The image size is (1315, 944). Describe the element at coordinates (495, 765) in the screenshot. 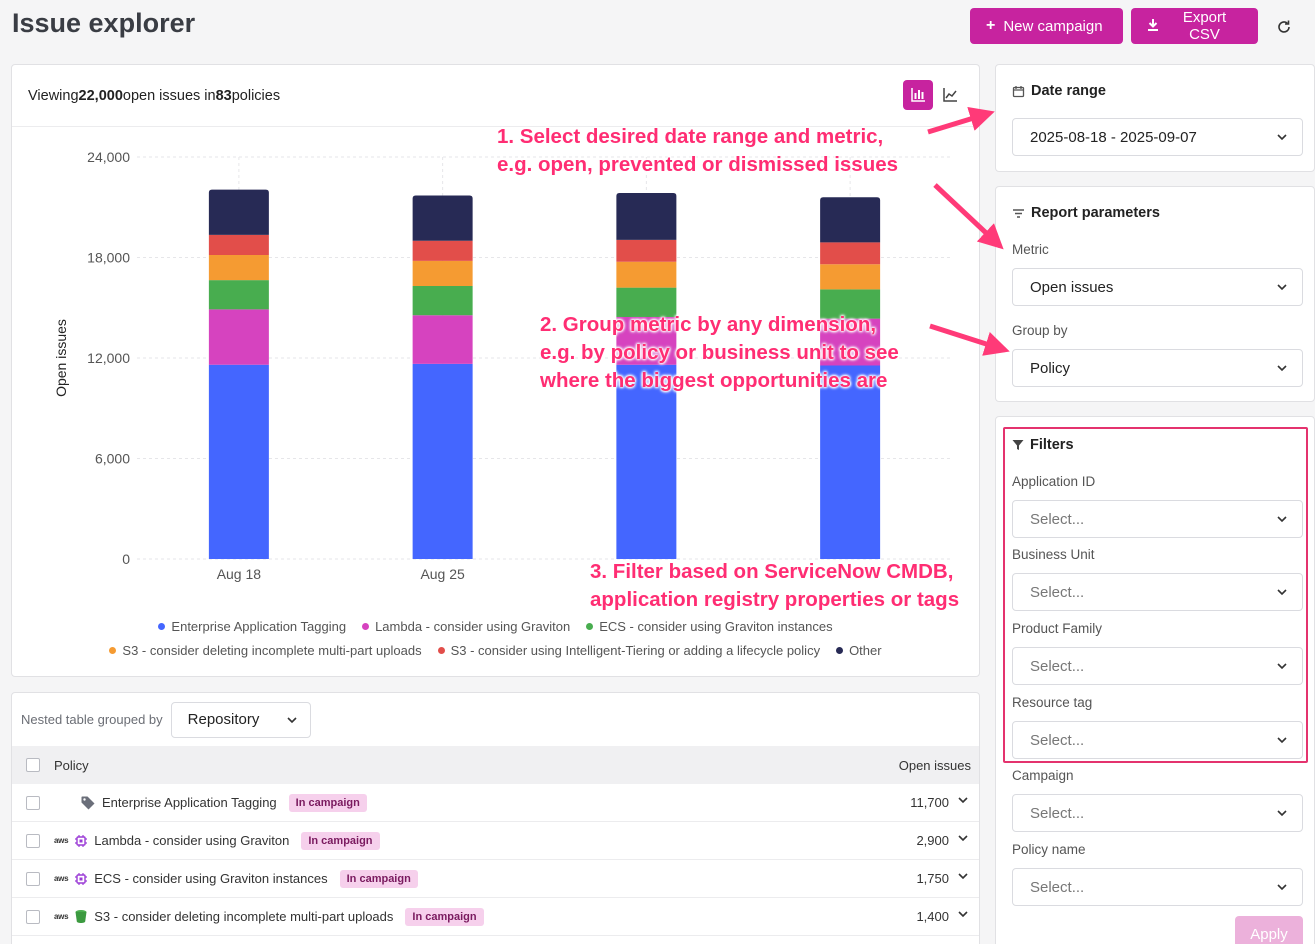

I see `table-header: Policy Open issues` at that location.